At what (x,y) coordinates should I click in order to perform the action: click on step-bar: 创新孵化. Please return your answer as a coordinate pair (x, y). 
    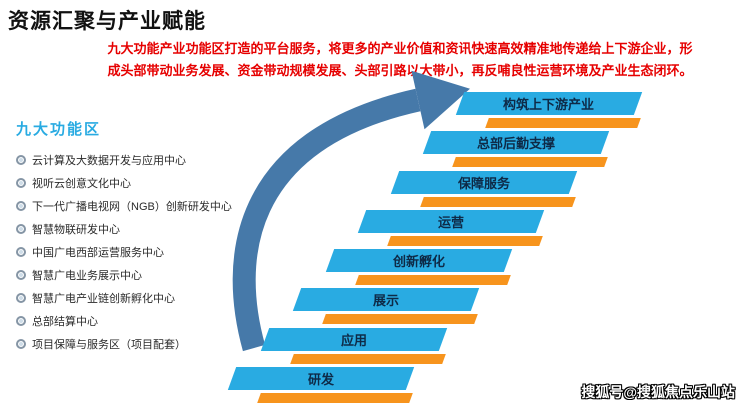
    Looking at the image, I should click on (418, 261).